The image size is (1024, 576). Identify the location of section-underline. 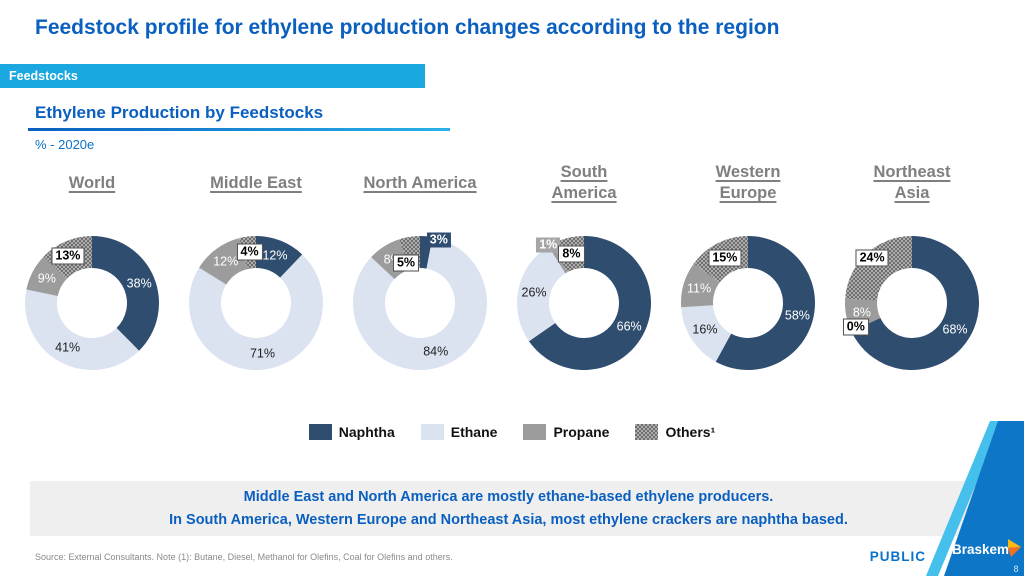
(239, 129).